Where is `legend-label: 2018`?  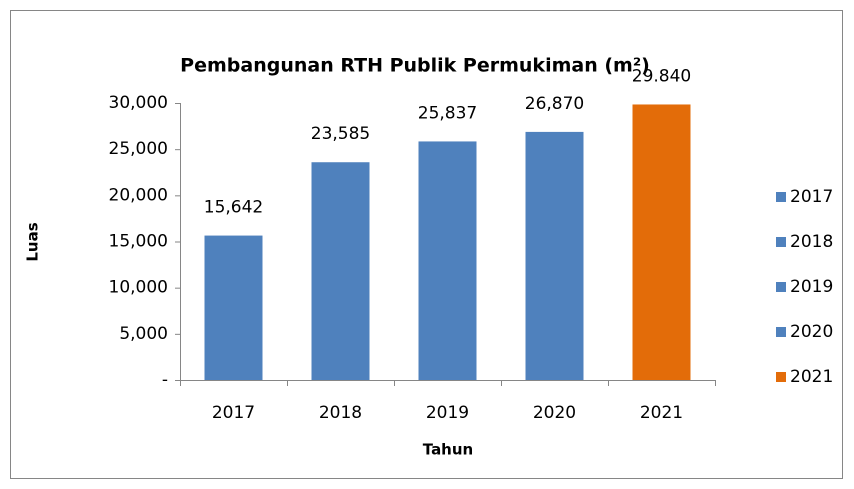 legend-label: 2018 is located at coordinates (811, 242).